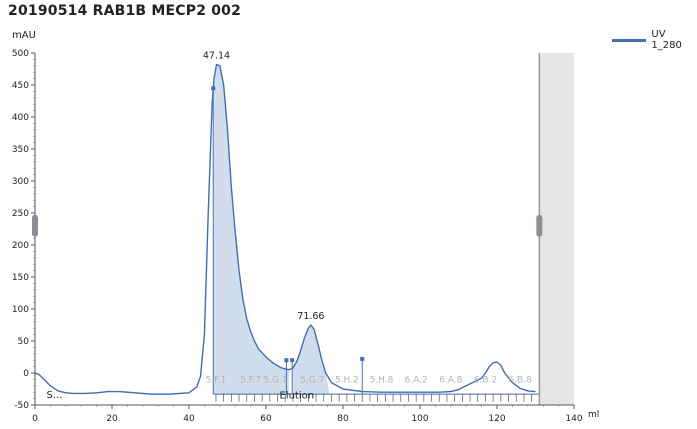 The height and width of the screenshot is (429, 697). I want to click on fraction-label: 5.G.1, so click(276, 381).